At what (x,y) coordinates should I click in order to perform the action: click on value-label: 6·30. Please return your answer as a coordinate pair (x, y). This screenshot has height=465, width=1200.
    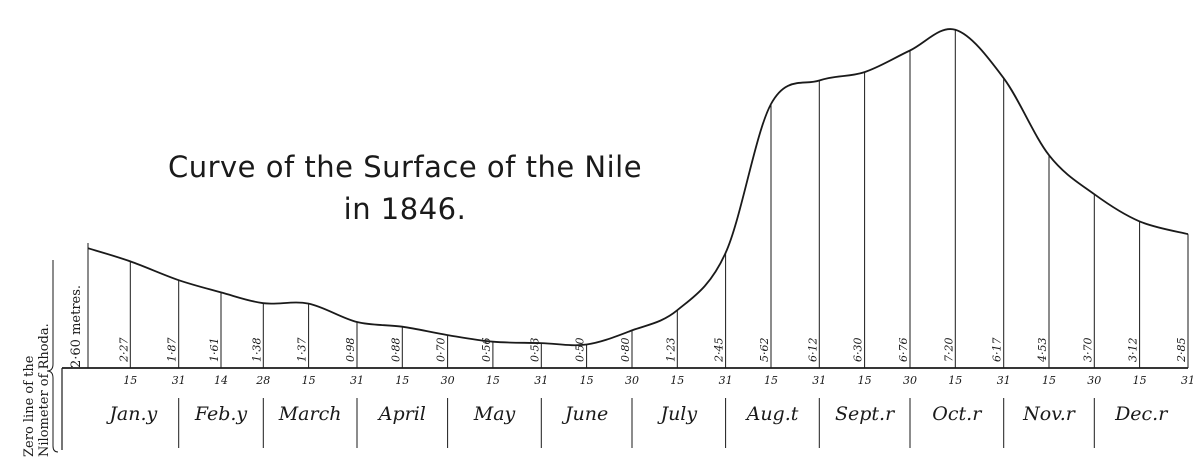
    Looking at the image, I should click on (858, 350).